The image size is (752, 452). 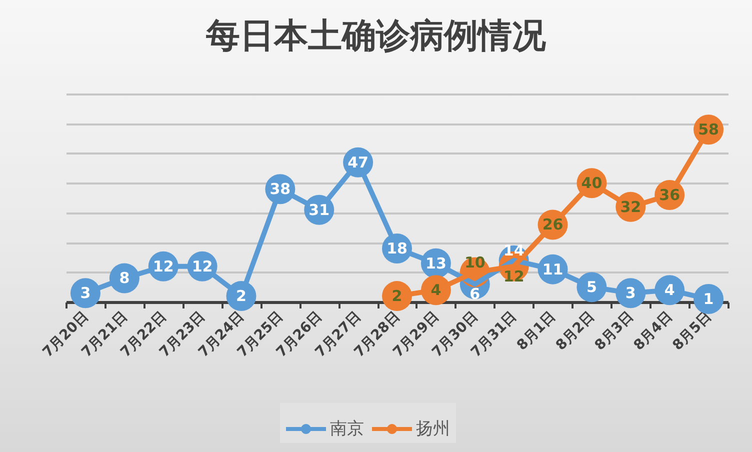 I want to click on data-label: 26, so click(x=553, y=225).